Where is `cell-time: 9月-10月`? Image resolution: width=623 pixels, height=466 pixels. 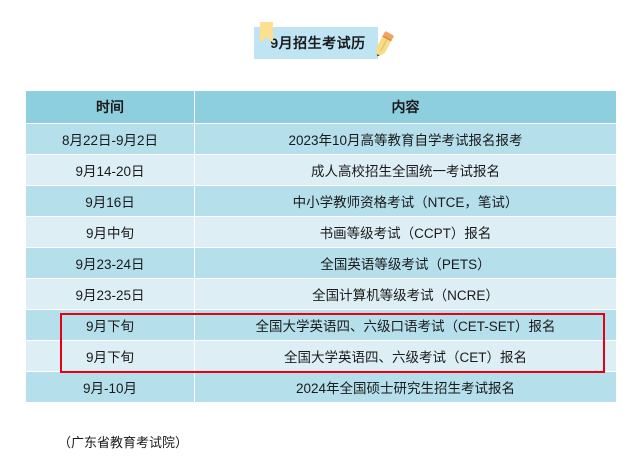 cell-time: 9月-10月 is located at coordinates (110, 387).